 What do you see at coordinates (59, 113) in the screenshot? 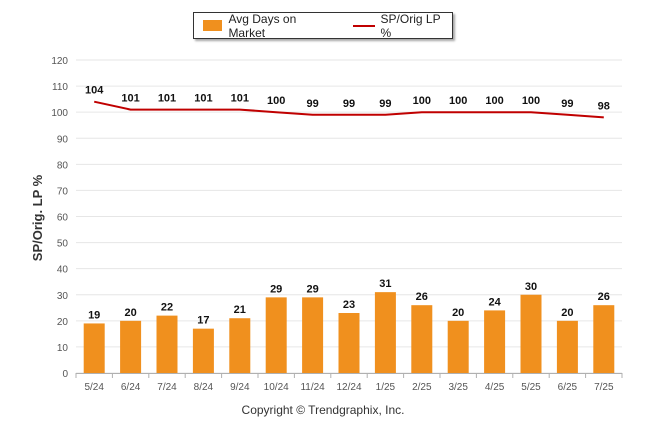
I see `y-tick-label: 100` at bounding box center [59, 113].